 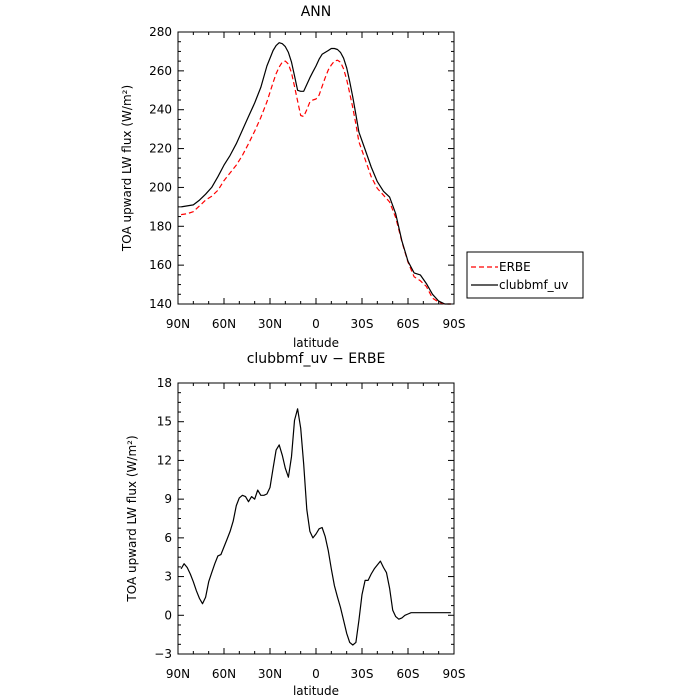 I want to click on difference-line, so click(x=315, y=527).